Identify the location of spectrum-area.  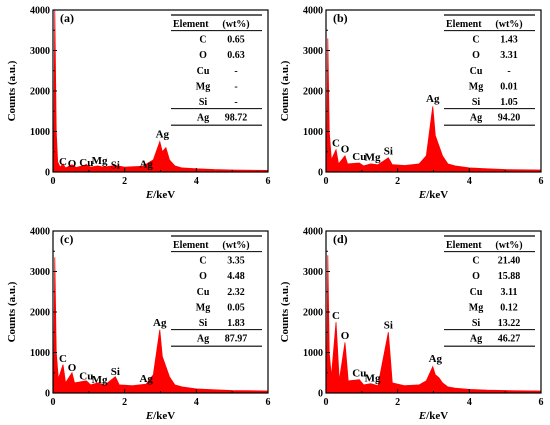
(433, 105).